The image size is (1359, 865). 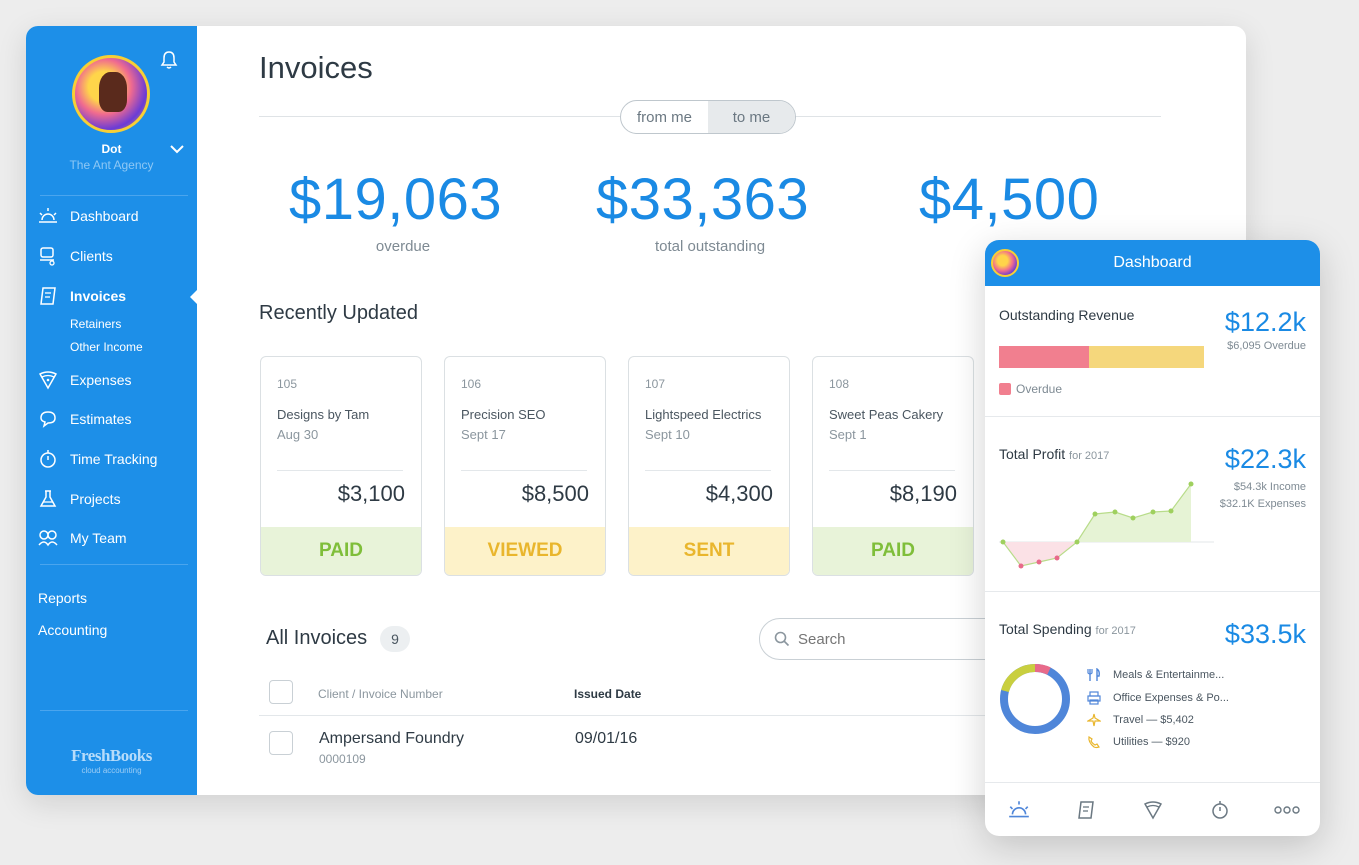 What do you see at coordinates (1139, 720) in the screenshot?
I see `spending-category: Travel — $5,402` at bounding box center [1139, 720].